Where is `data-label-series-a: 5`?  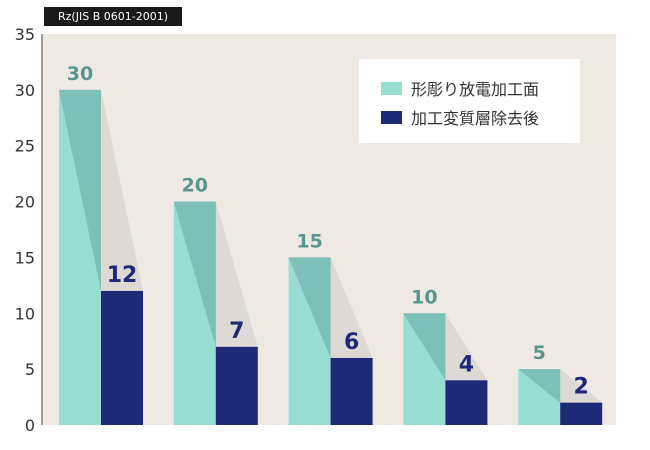
data-label-series-a: 5 is located at coordinates (539, 353).